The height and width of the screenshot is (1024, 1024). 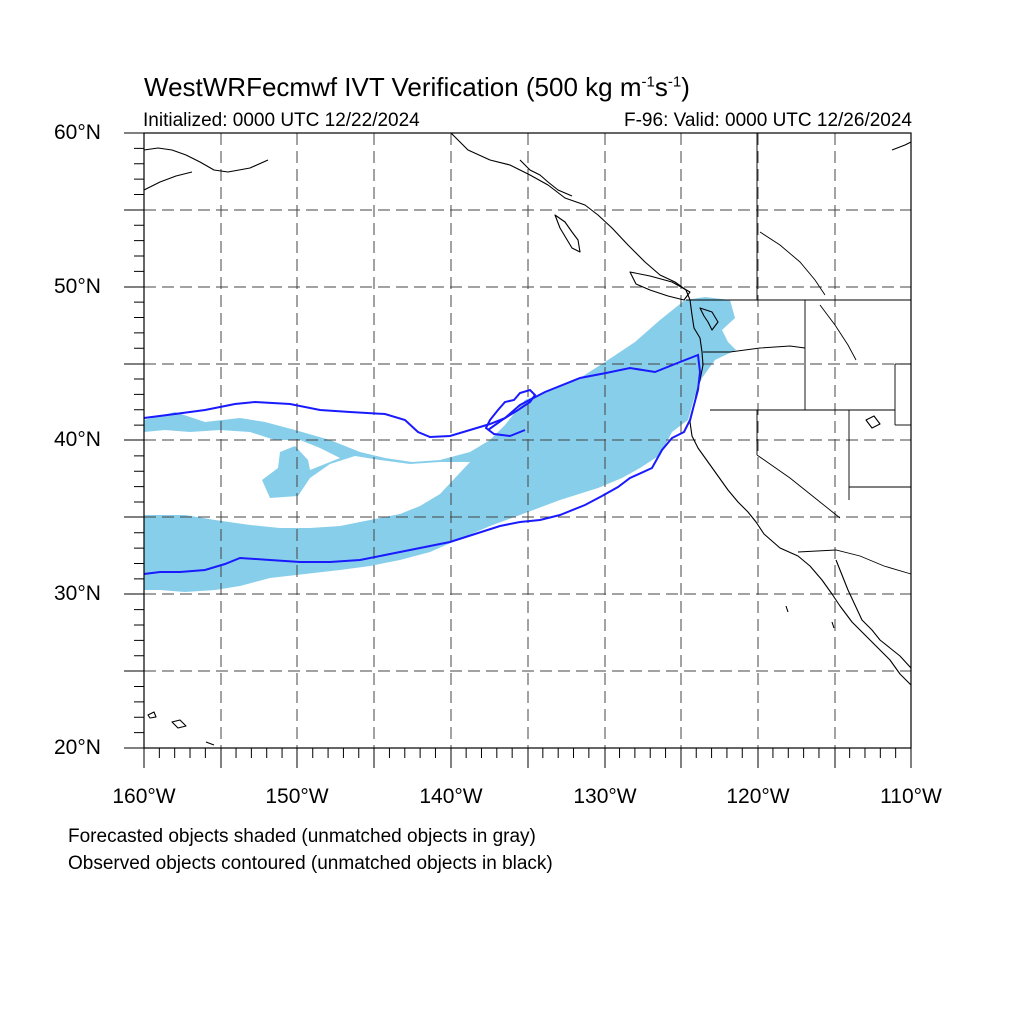 I want to click on valid-time: F-96: Valid: 0000 UTC 12/26/2024, so click(x=768, y=120).